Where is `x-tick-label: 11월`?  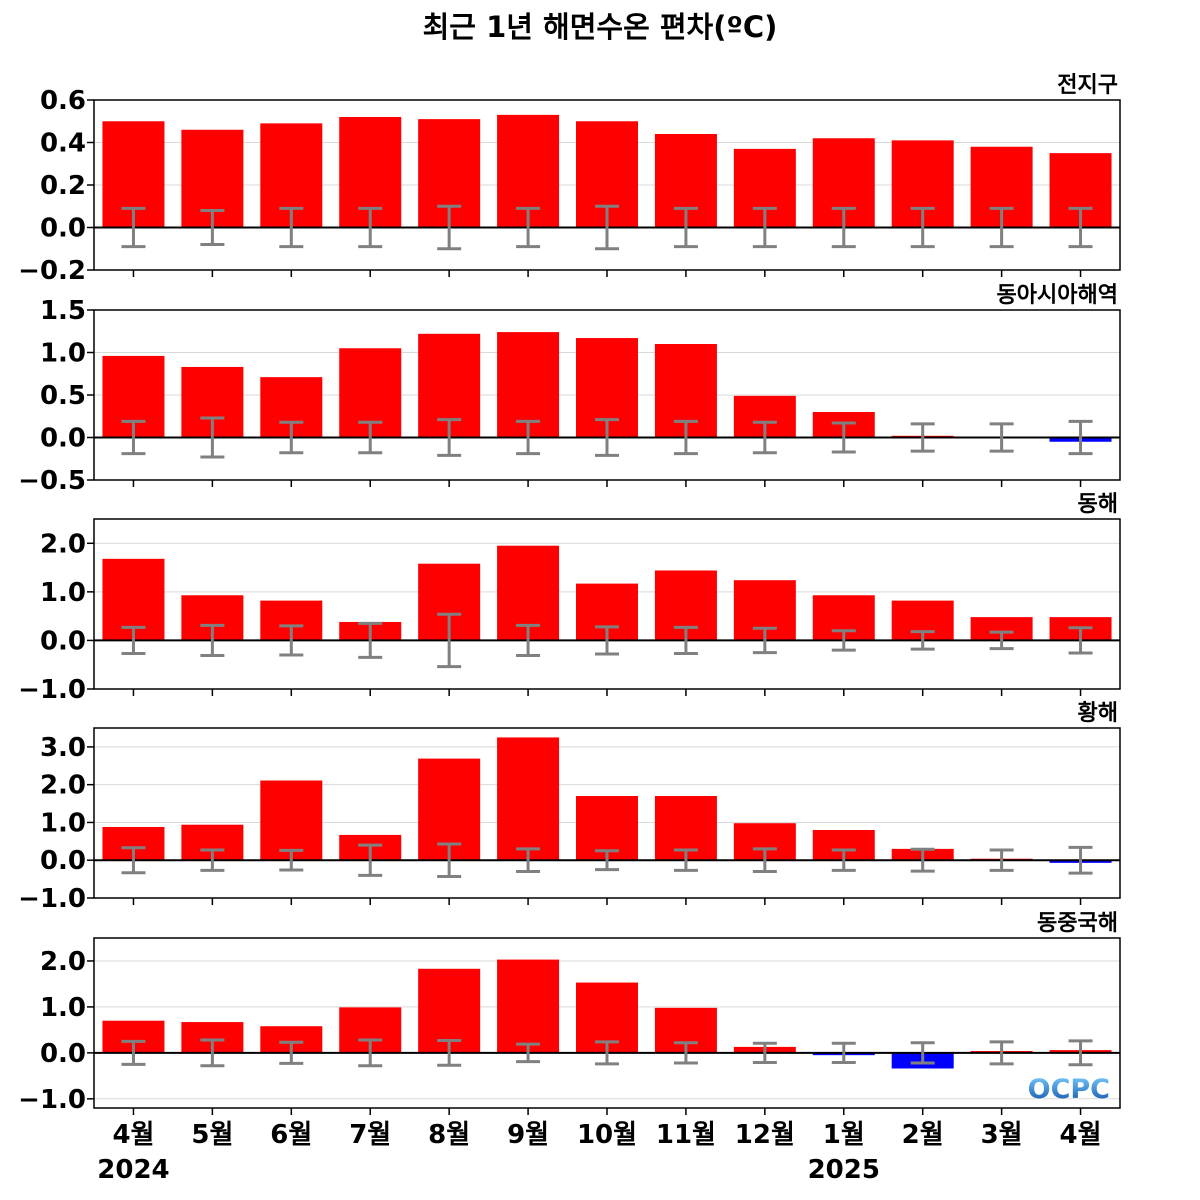 x-tick-label: 11월 is located at coordinates (686, 1135).